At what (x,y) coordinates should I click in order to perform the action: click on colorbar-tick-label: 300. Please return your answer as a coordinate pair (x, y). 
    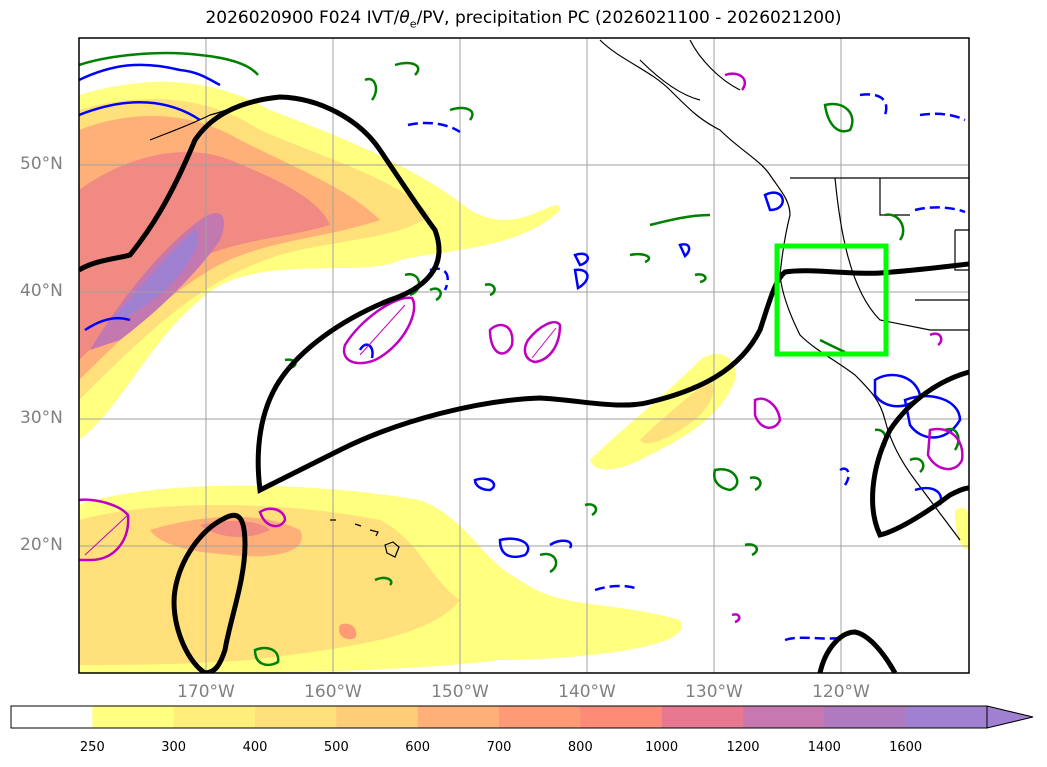
    Looking at the image, I should click on (174, 747).